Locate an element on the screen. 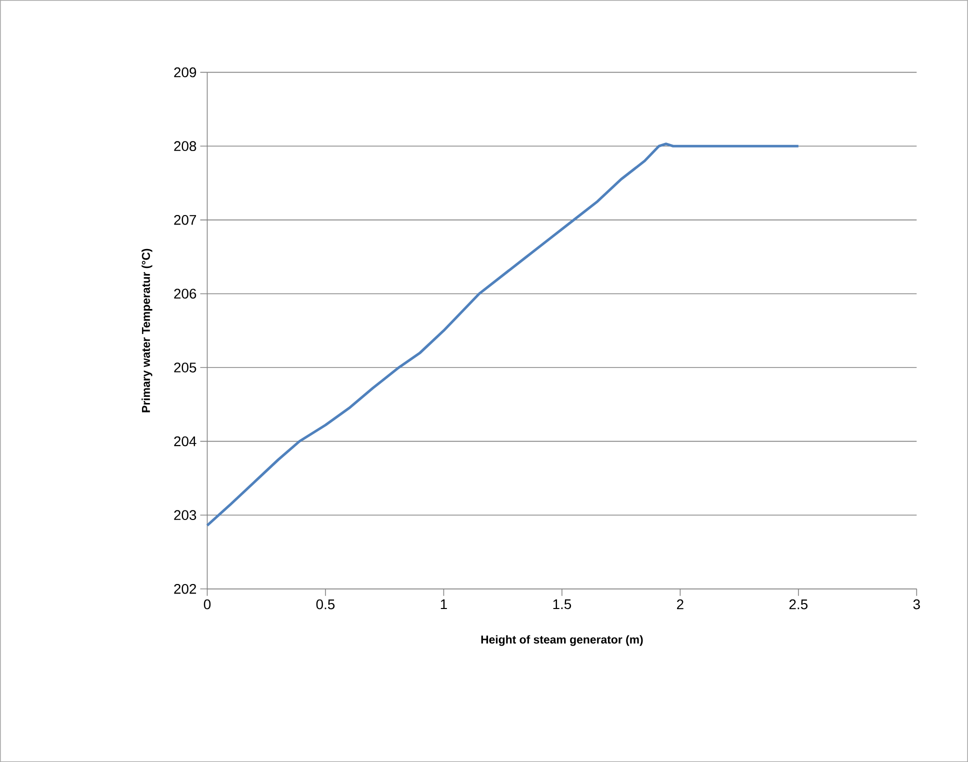 The image size is (968, 762). y-tick-label: 207 is located at coordinates (185, 219).